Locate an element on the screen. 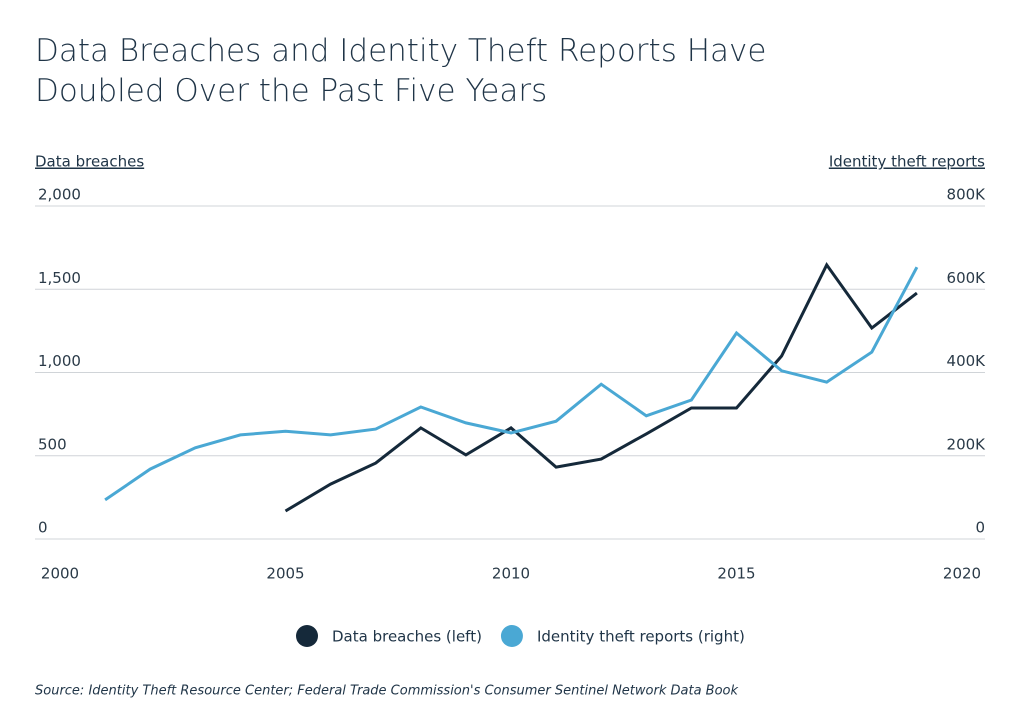  x-tick-label: 2000 is located at coordinates (60, 574).